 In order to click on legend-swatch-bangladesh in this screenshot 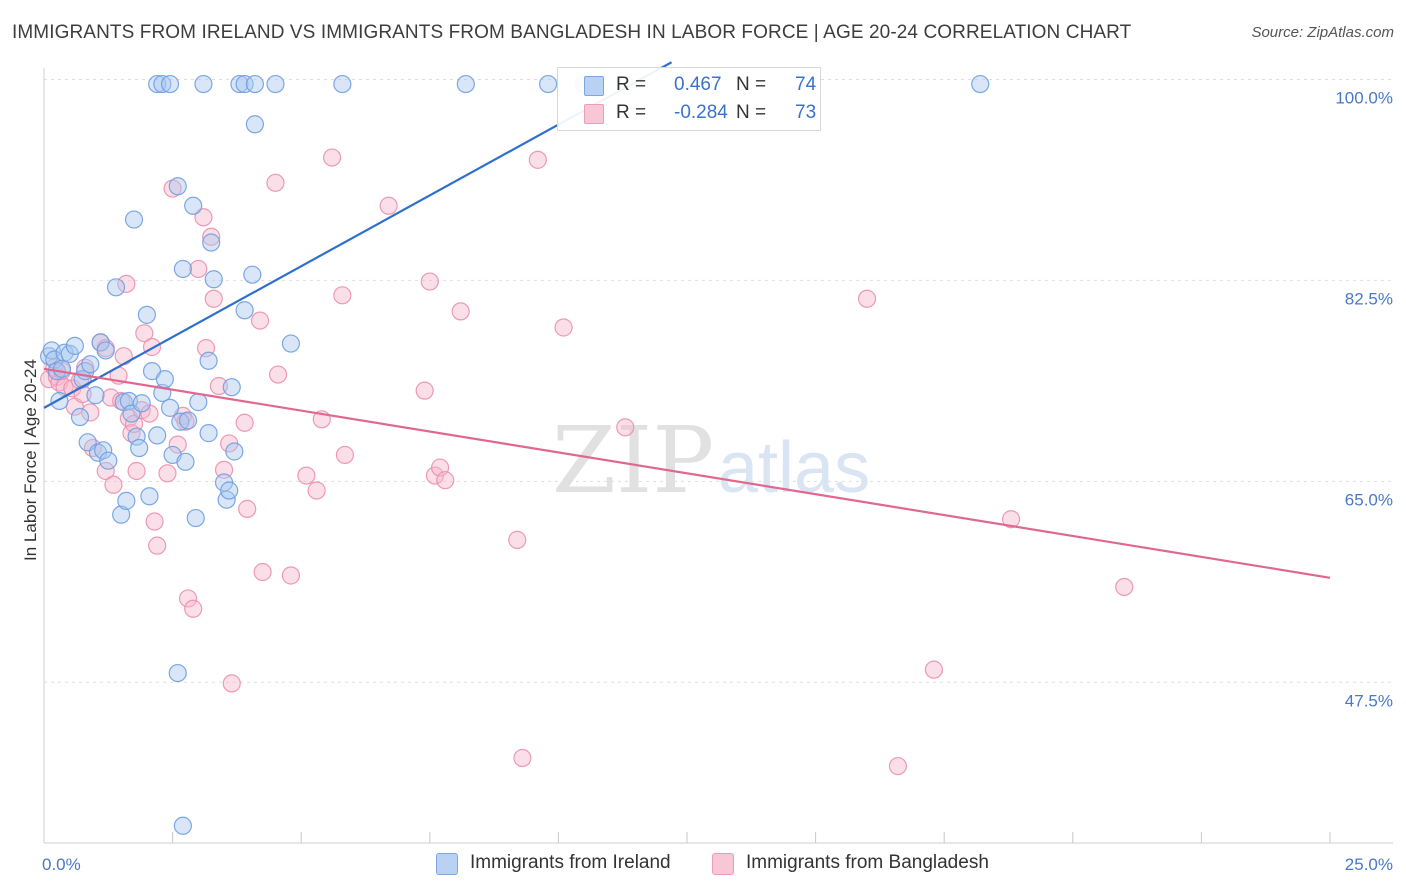, I will do `click(594, 114)`.